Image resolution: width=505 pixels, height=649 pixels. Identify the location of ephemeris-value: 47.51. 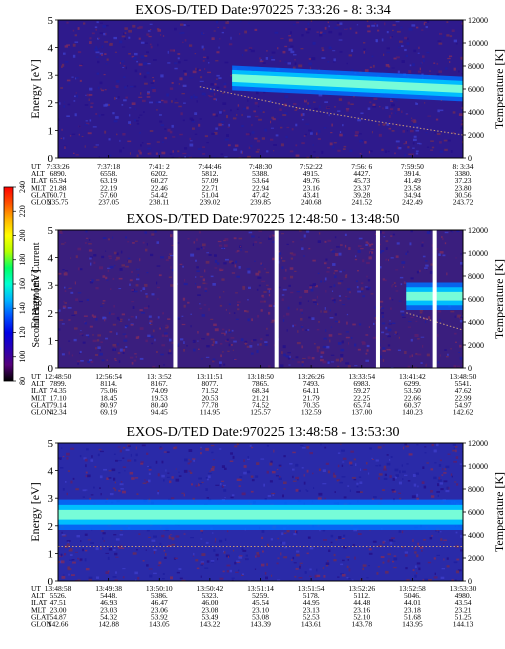
(58, 602).